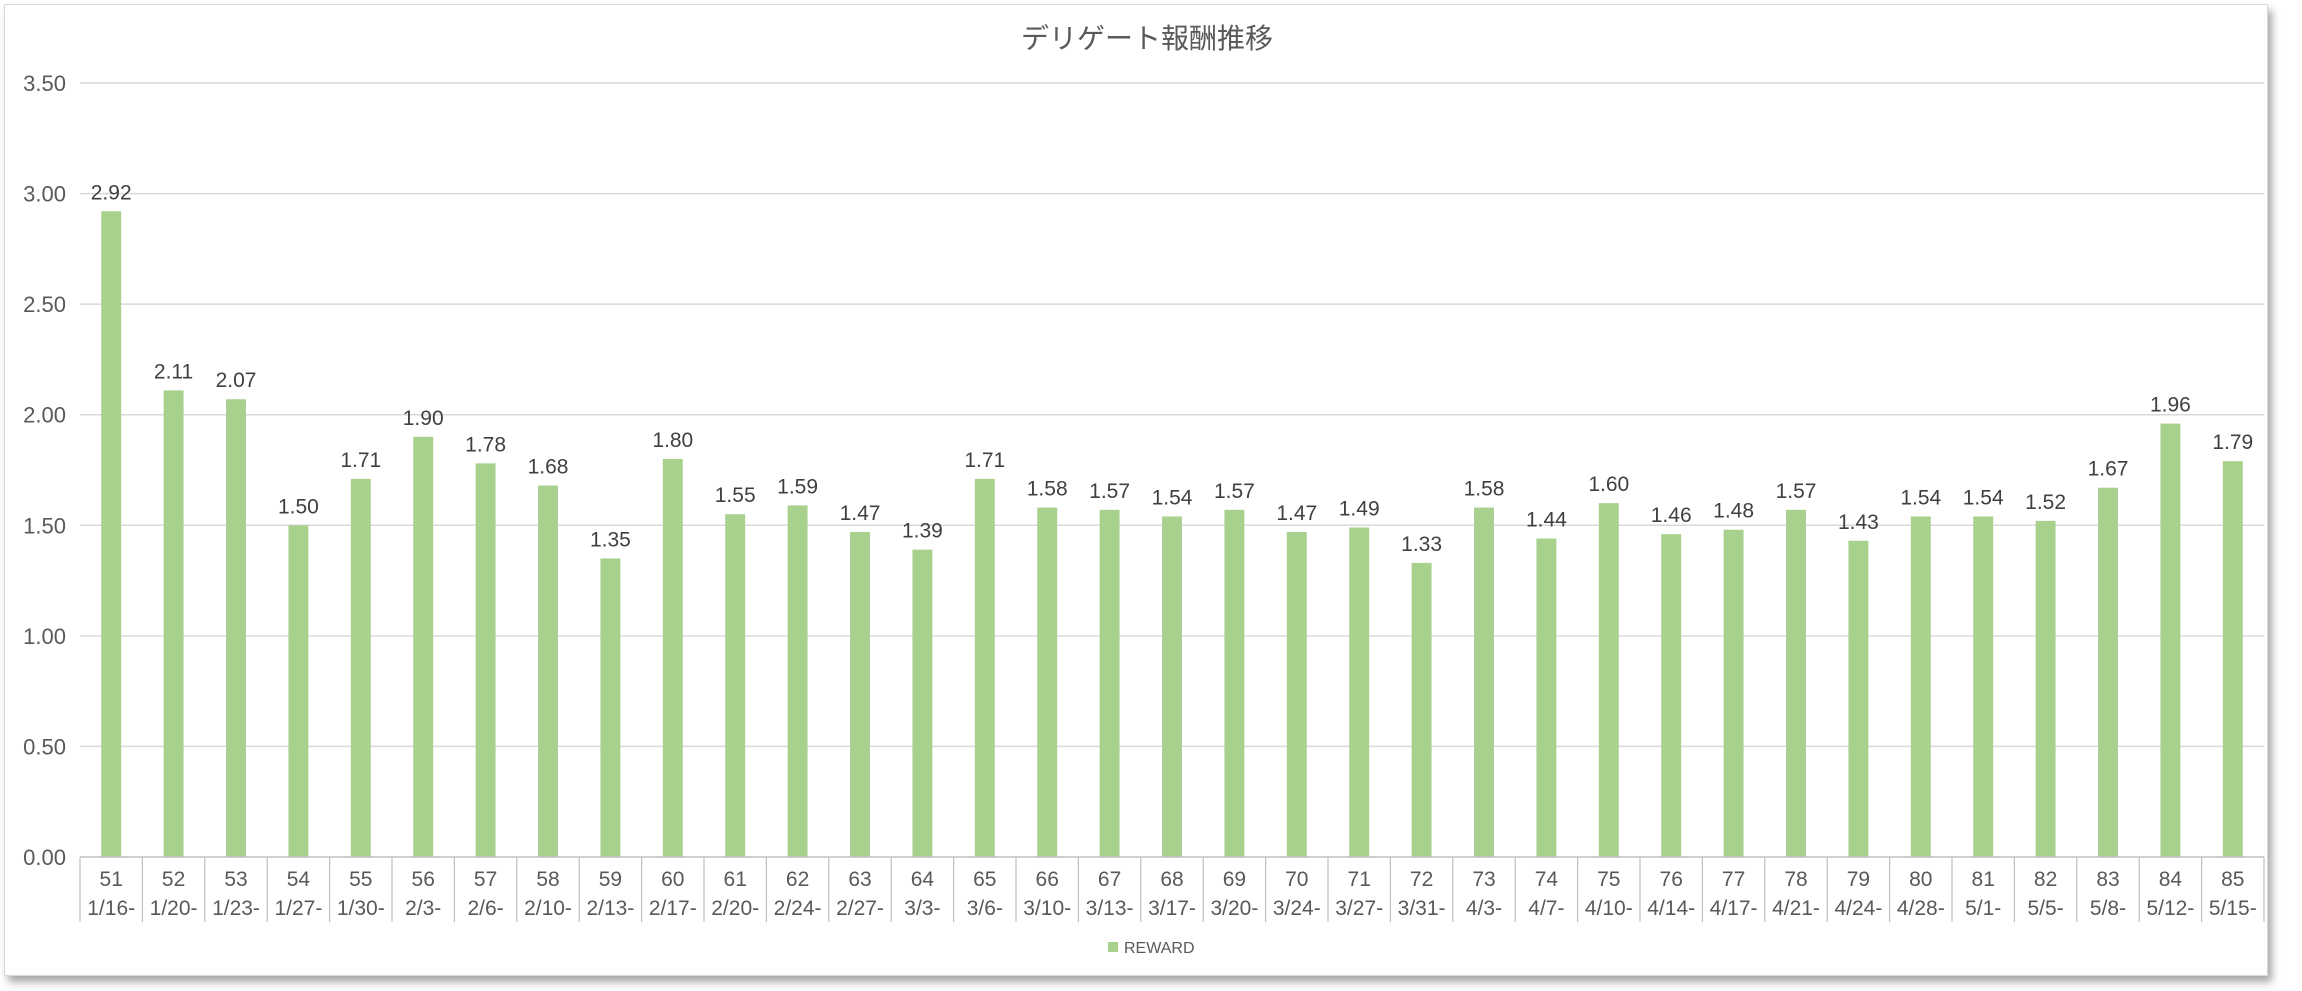 The image size is (2302, 991). I want to click on x-tick-date: 3/3-, so click(922, 908).